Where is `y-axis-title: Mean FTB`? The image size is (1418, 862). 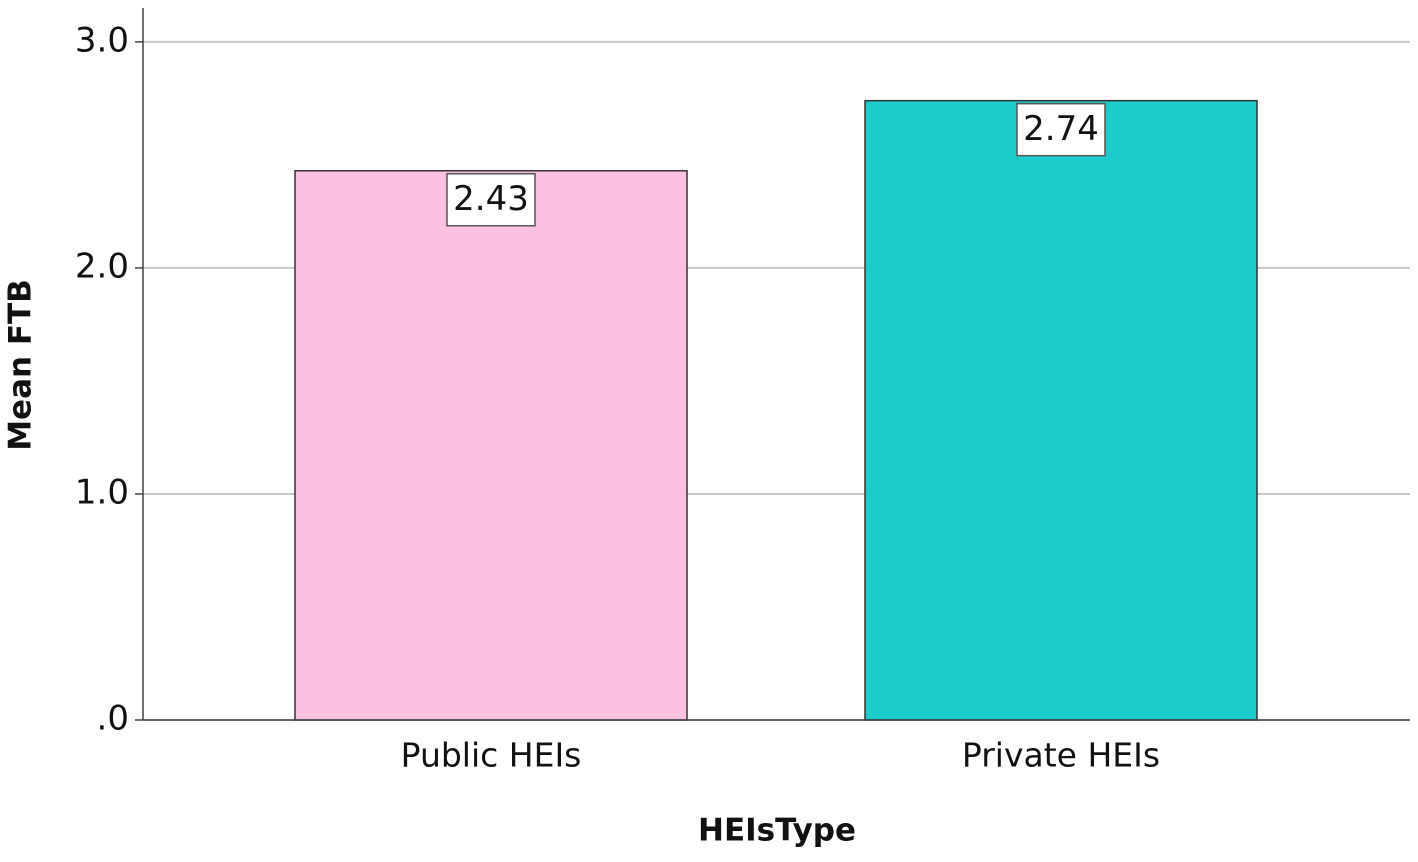
y-axis-title: Mean FTB is located at coordinates (21, 365).